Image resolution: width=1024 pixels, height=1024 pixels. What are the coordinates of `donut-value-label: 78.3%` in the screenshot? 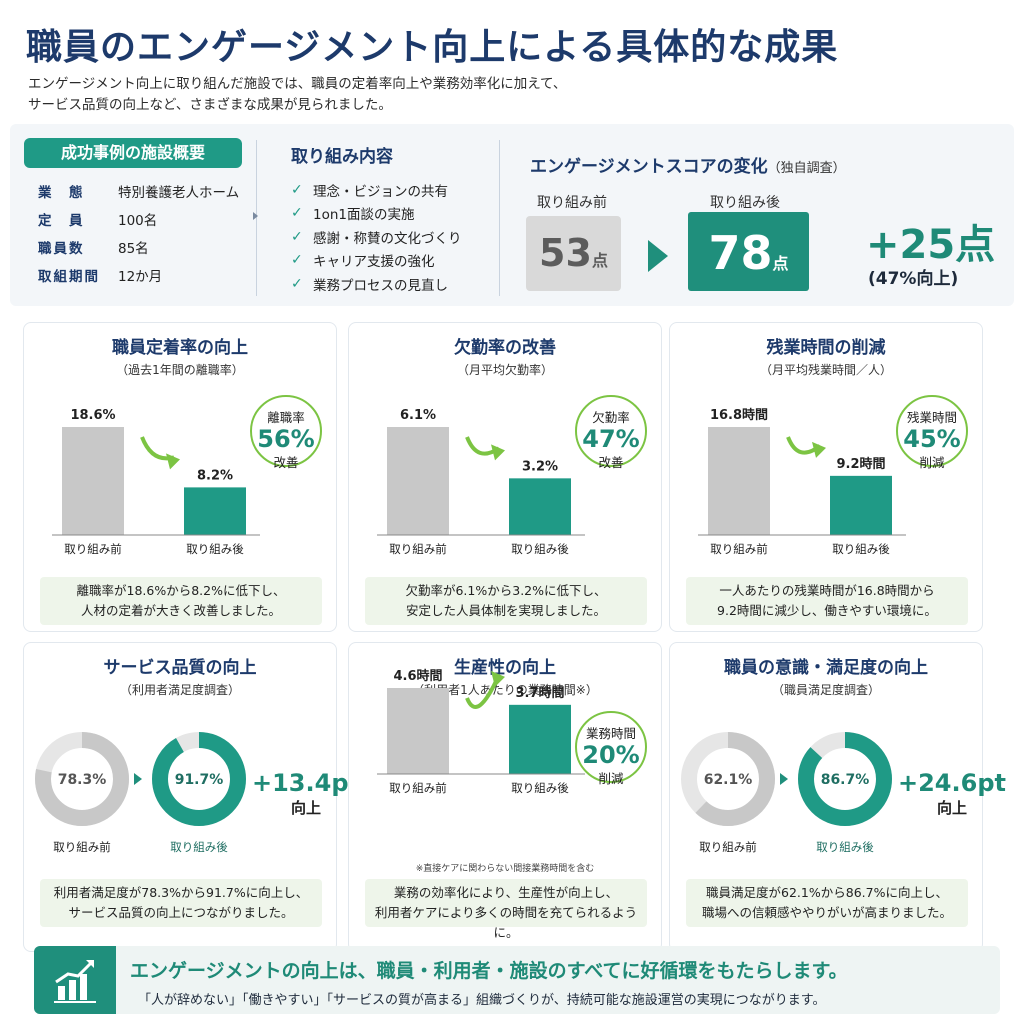 It's located at (82, 780).